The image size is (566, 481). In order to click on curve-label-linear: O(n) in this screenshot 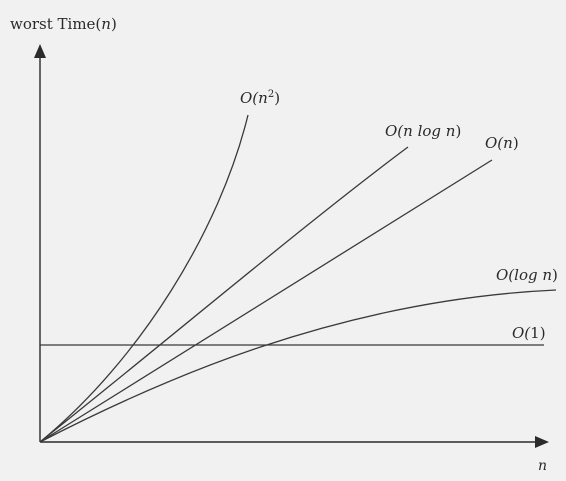, I will do `click(502, 143)`.